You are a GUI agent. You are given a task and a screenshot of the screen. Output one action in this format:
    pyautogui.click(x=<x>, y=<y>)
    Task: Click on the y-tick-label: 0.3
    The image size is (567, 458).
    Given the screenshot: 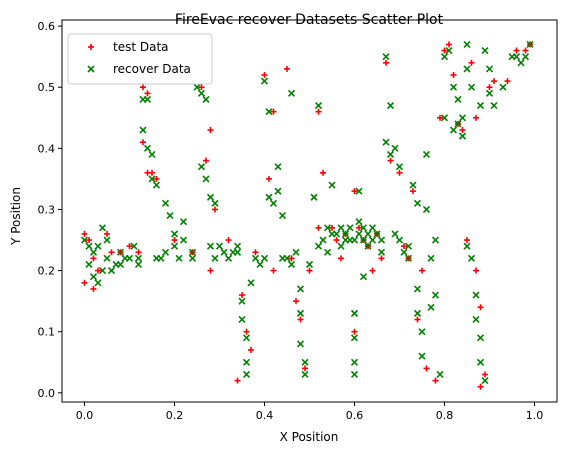 What is the action you would take?
    pyautogui.click(x=47, y=209)
    